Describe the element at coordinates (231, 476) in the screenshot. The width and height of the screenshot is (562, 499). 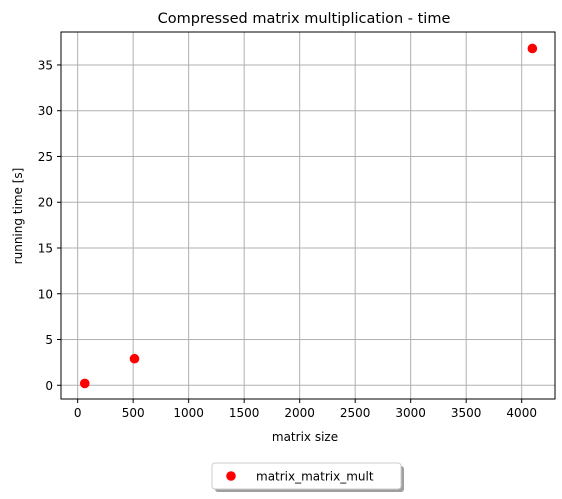
I see `legend-marker` at that location.